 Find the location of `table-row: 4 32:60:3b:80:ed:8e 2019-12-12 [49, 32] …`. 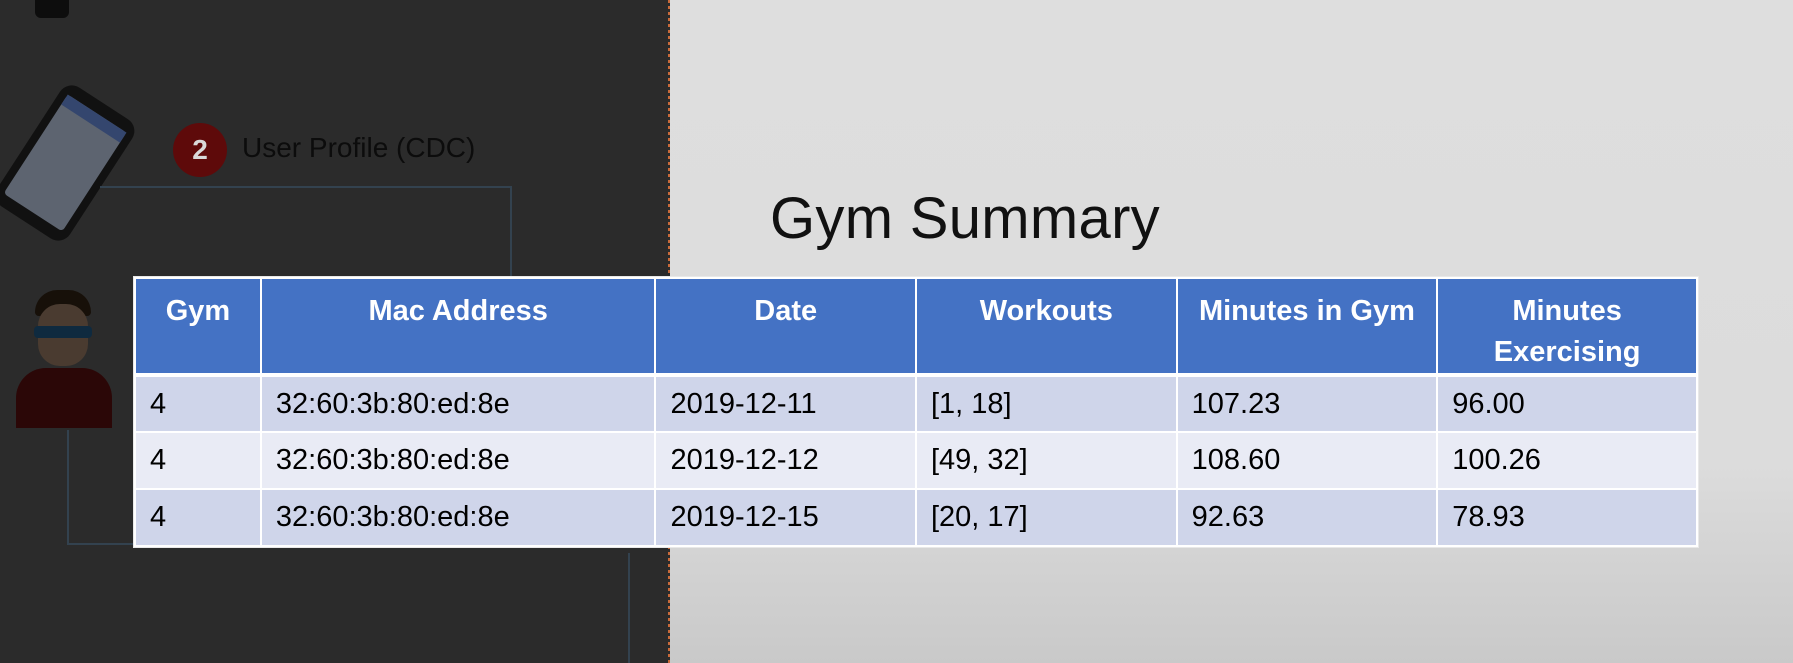

table-row: 4 32:60:3b:80:ed:8e 2019-12-12 [49, 32] … is located at coordinates (916, 460).